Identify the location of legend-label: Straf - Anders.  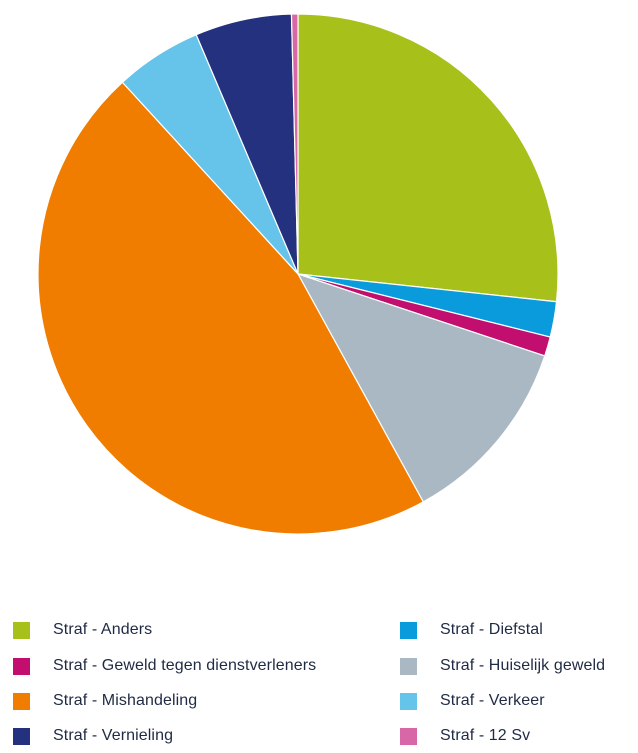
(103, 629).